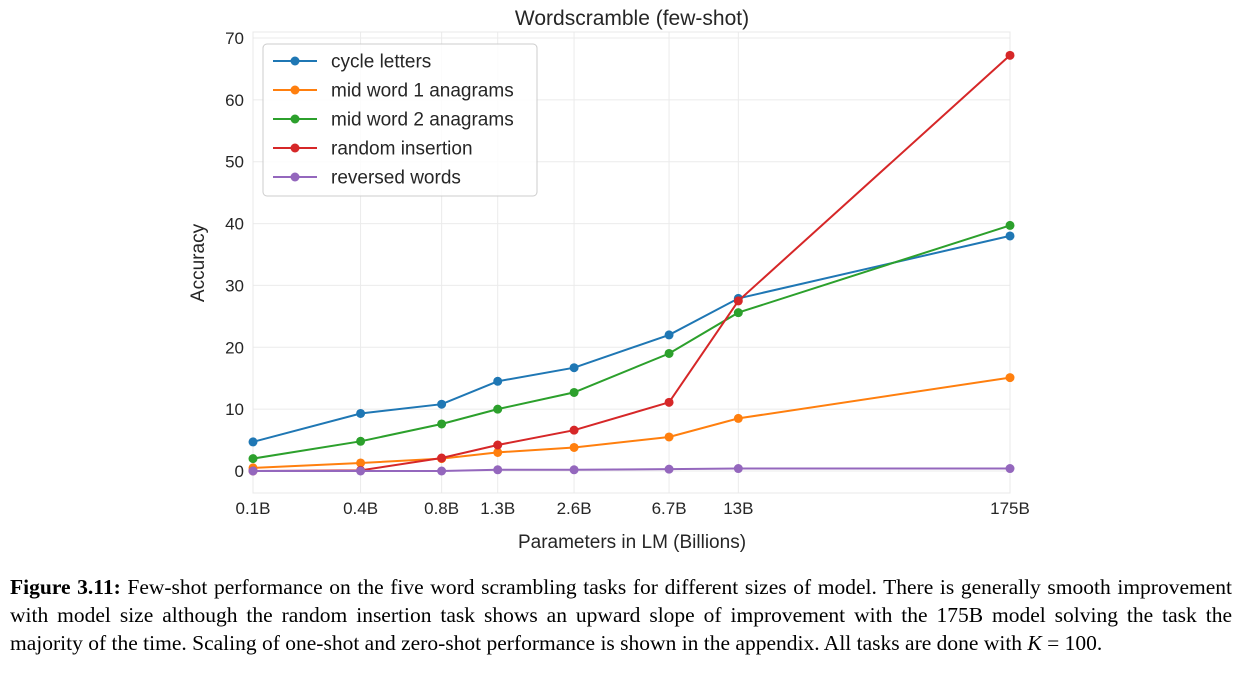 Image resolution: width=1242 pixels, height=693 pixels. Describe the element at coordinates (234, 162) in the screenshot. I see `y-tick-label: 50` at that location.